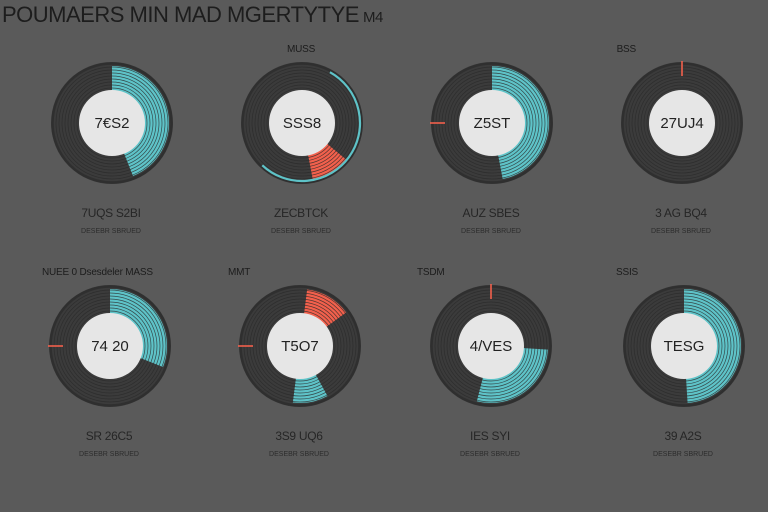 This screenshot has width=768, height=512. What do you see at coordinates (111, 213) in the screenshot?
I see `gauge-value-text: 7UQS S2BI` at bounding box center [111, 213].